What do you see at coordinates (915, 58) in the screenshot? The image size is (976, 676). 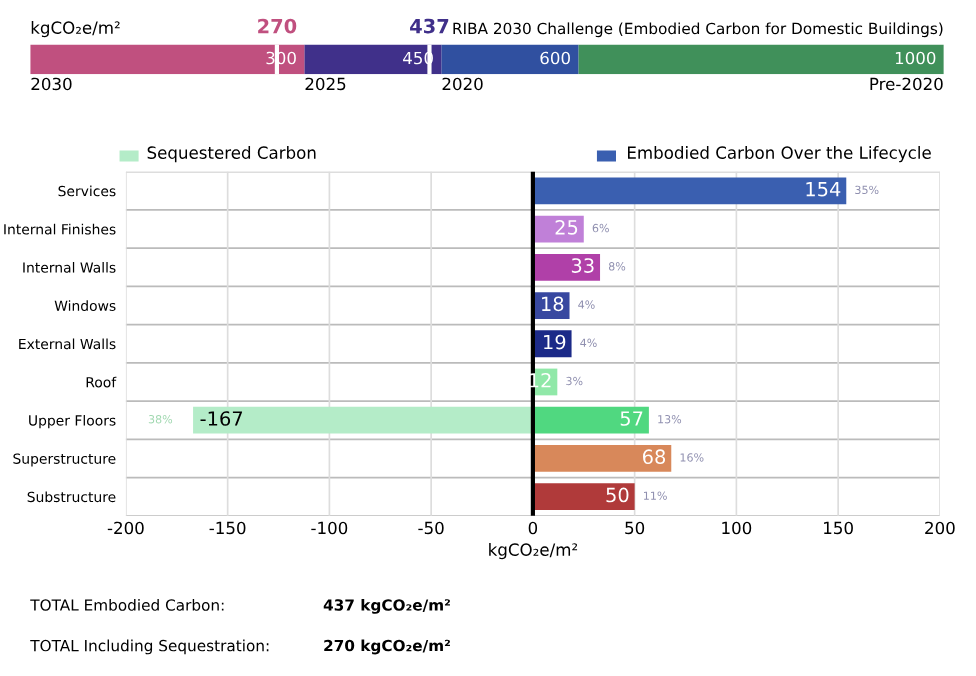 I see `annotation: 1000` at bounding box center [915, 58].